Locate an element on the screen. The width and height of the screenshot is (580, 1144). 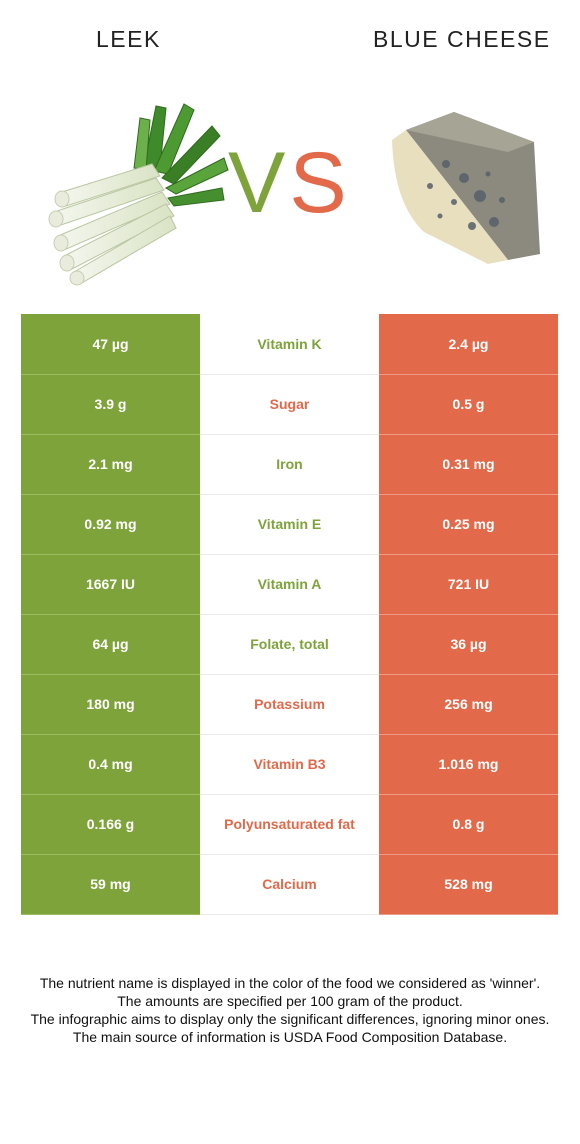
right-food-value: 36 µg is located at coordinates (468, 644).